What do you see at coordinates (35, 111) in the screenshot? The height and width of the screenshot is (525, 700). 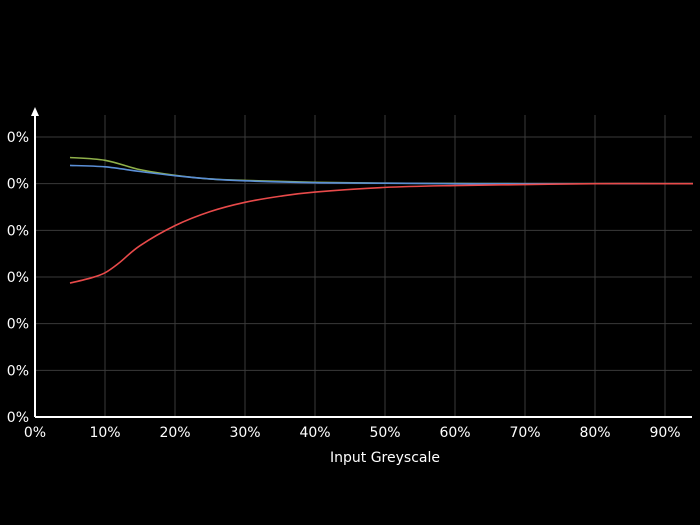 I see `y-axis-arrow` at bounding box center [35, 111].